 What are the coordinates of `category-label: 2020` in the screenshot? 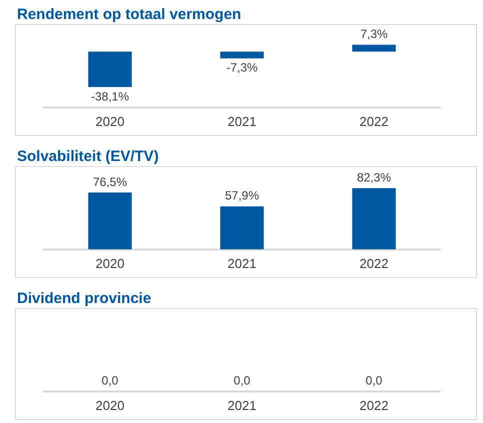 It's located at (110, 405).